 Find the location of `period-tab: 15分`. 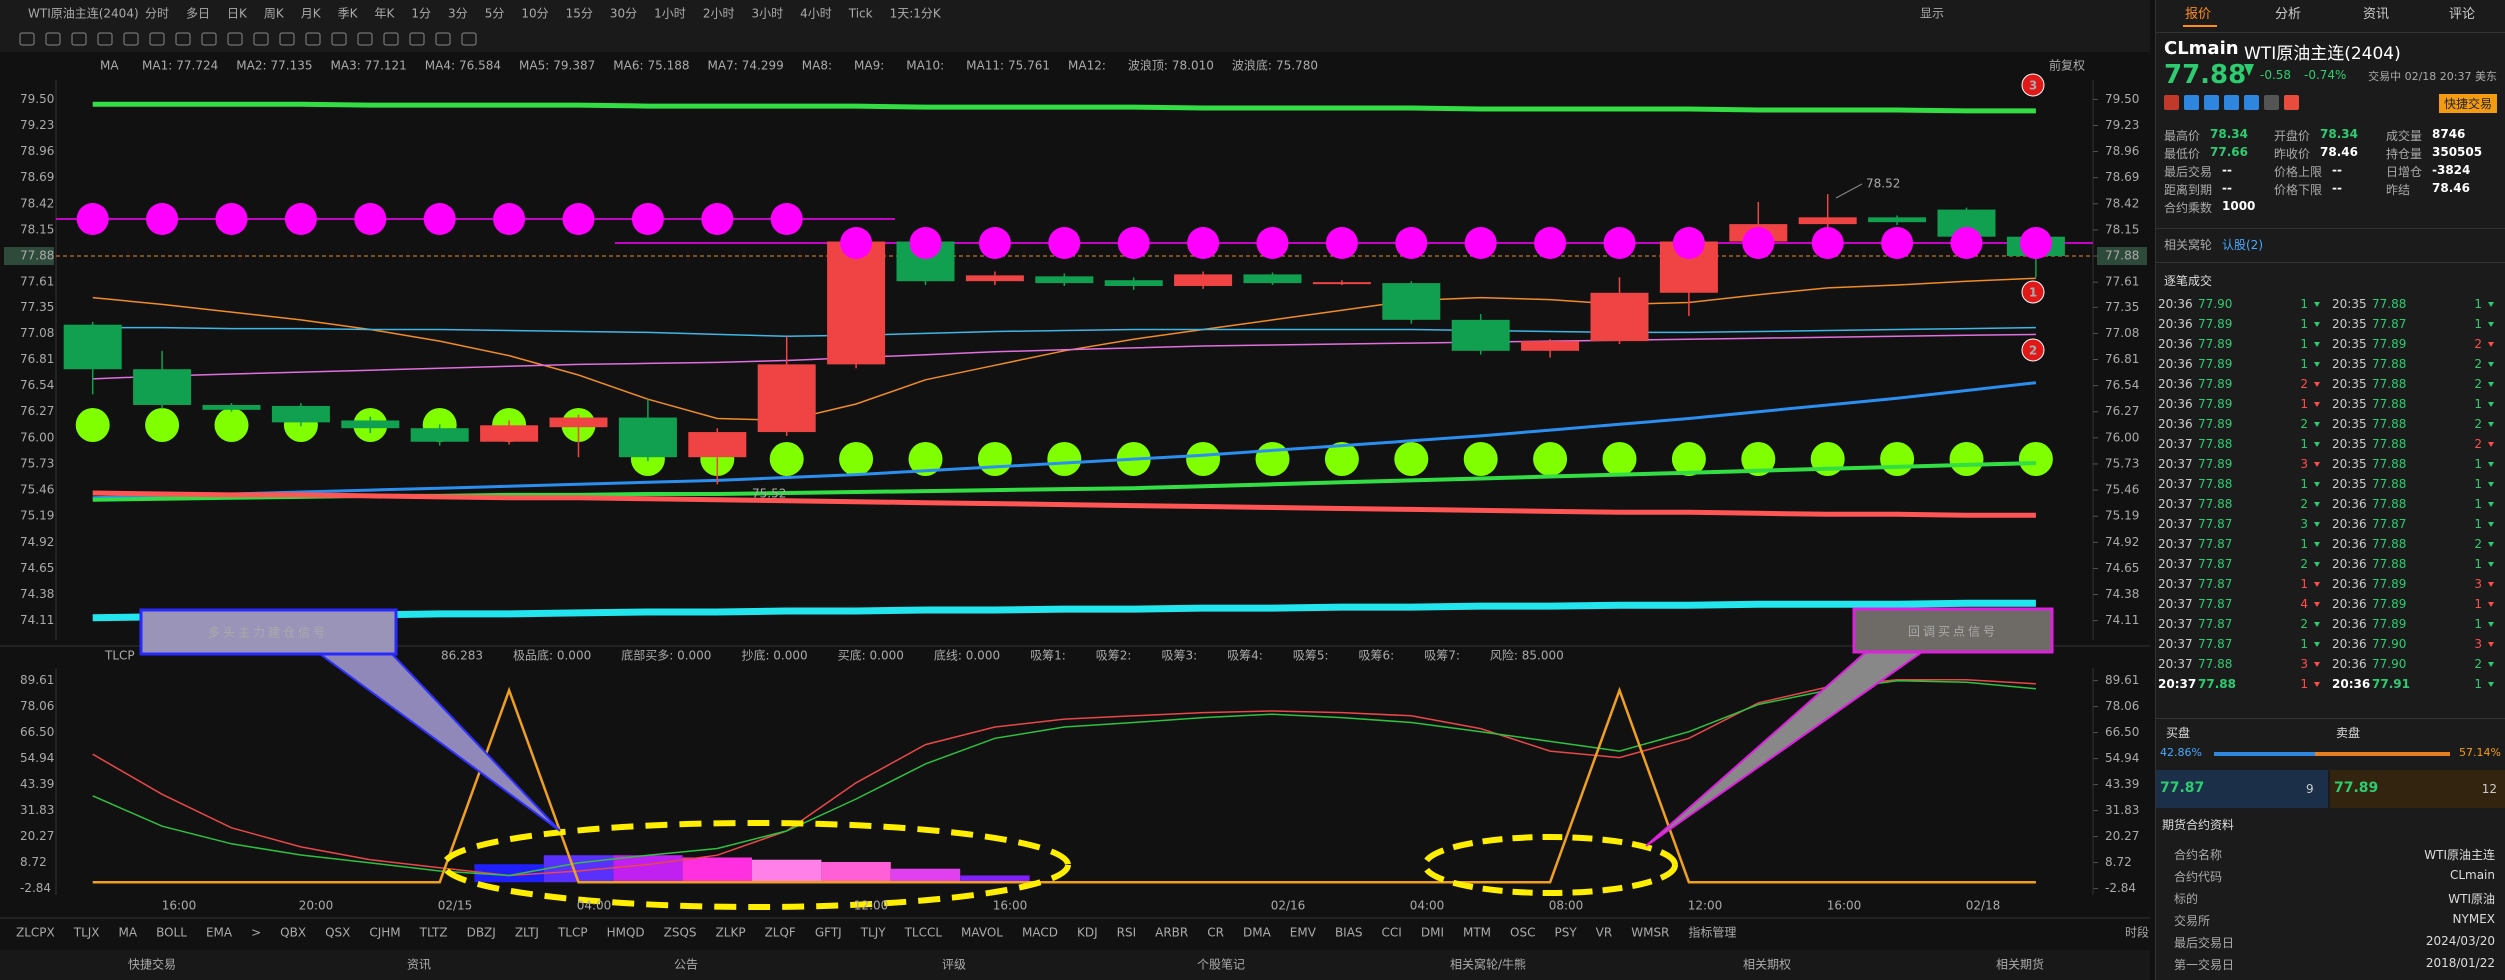

period-tab: 15分 is located at coordinates (579, 14).